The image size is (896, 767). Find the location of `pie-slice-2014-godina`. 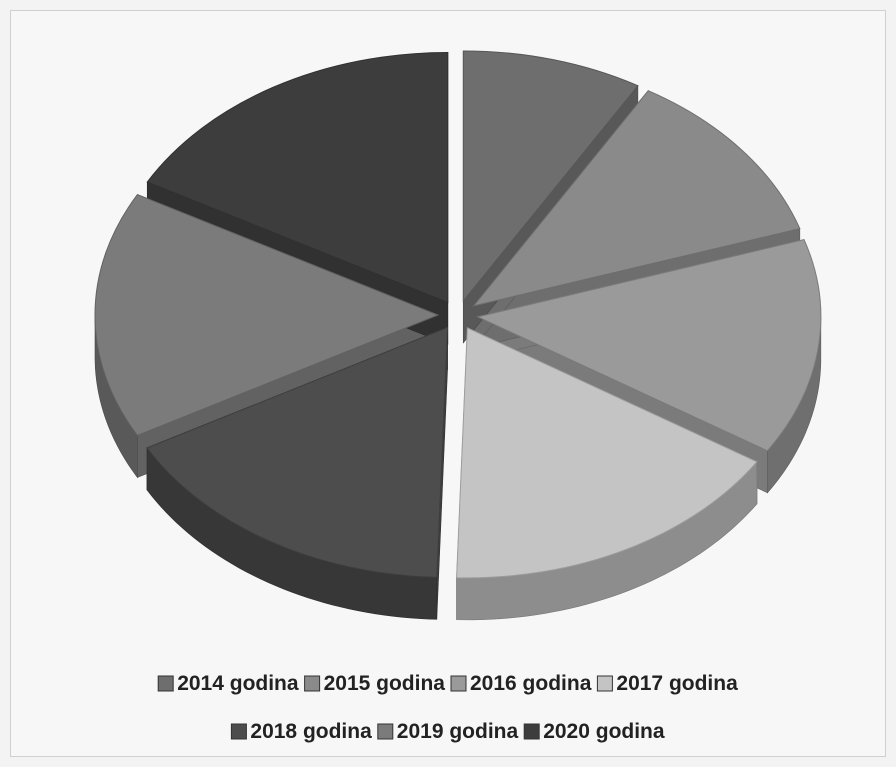

pie-slice-2014-godina is located at coordinates (550, 176).